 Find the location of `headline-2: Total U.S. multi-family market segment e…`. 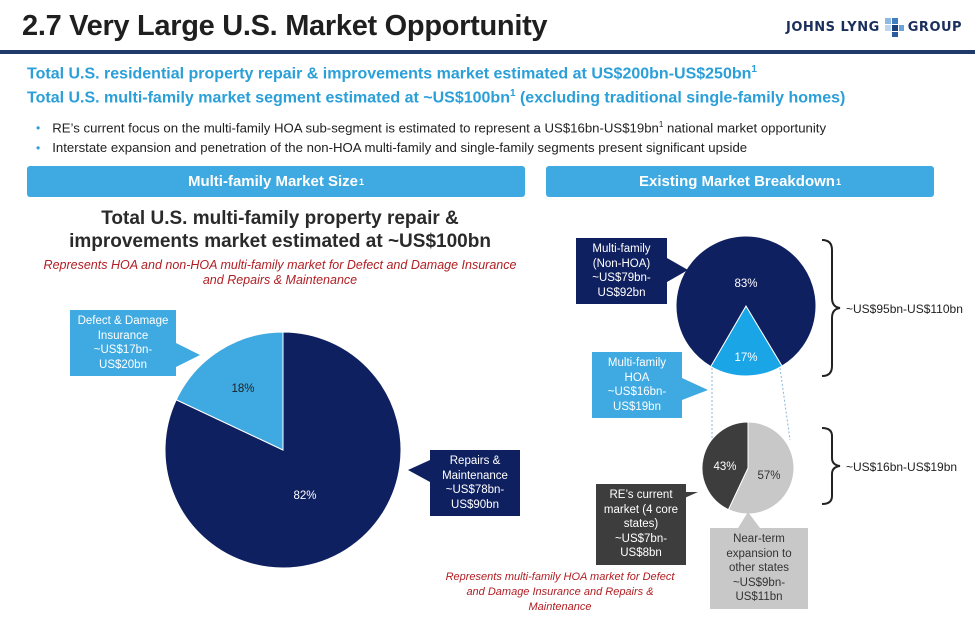

headline-2: Total U.S. multi-family market segment e… is located at coordinates (436, 97).